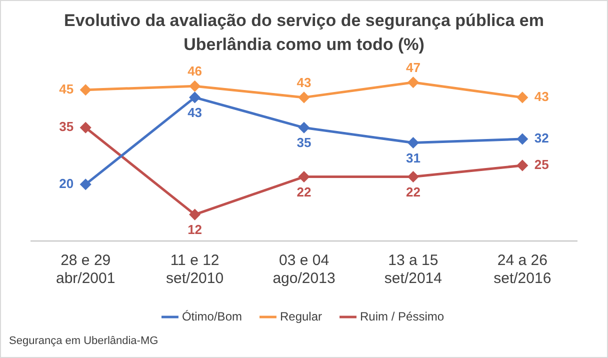 The width and height of the screenshot is (608, 358). Describe the element at coordinates (195, 71) in the screenshot. I see `data-label: 46` at that location.